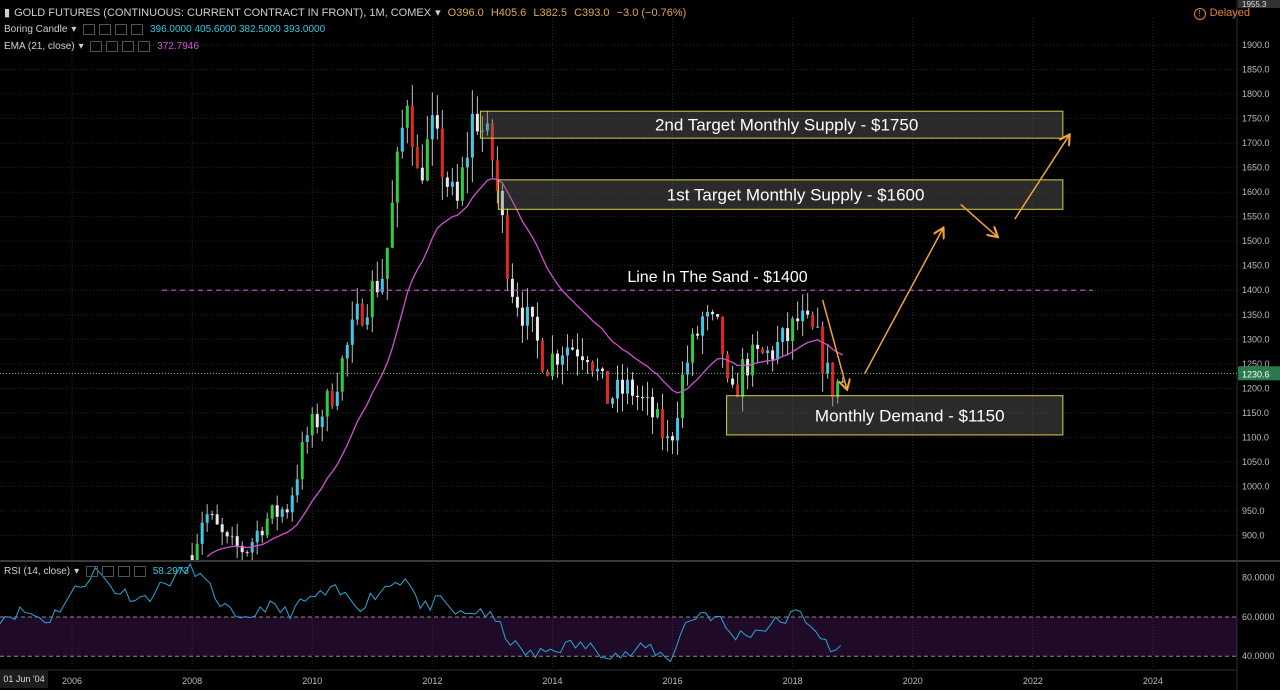  What do you see at coordinates (1153, 681) in the screenshot?
I see `time-tick-label: 2024` at bounding box center [1153, 681].